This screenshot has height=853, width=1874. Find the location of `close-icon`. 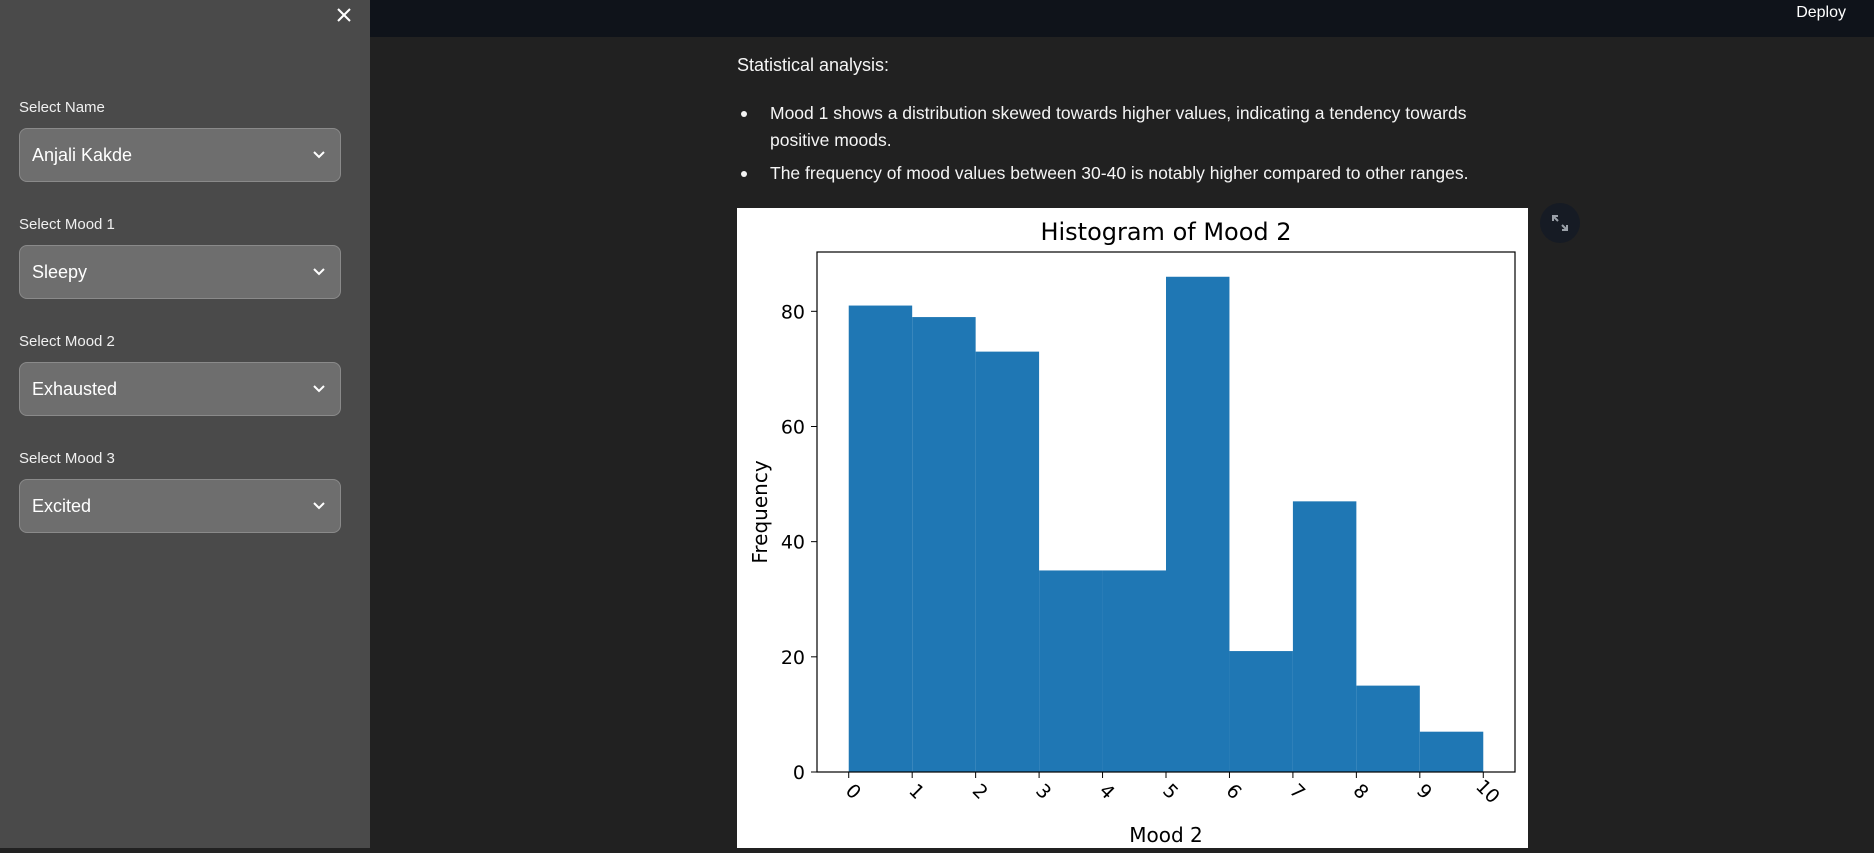

close-icon is located at coordinates (344, 15).